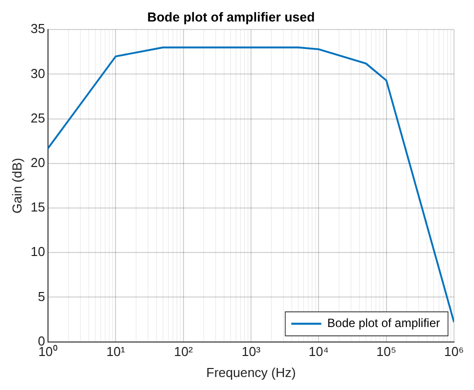 The width and height of the screenshot is (474, 390). What do you see at coordinates (38, 162) in the screenshot?
I see `y-tick-label: 20` at bounding box center [38, 162].